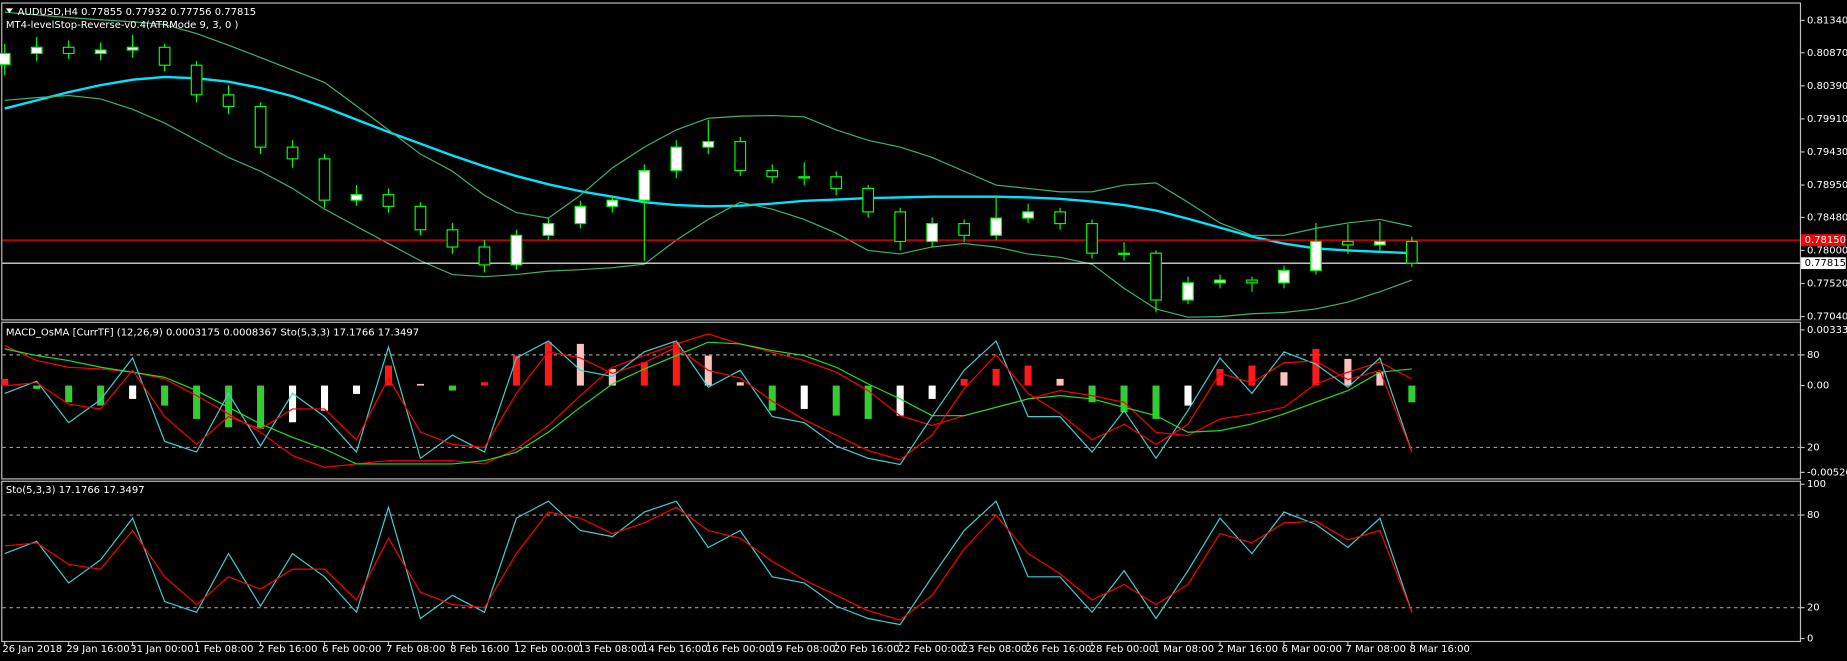 This screenshot has height=661, width=1847. Describe the element at coordinates (1123, 649) in the screenshot. I see `x-tick-label: 28 Feb 00:00` at that location.